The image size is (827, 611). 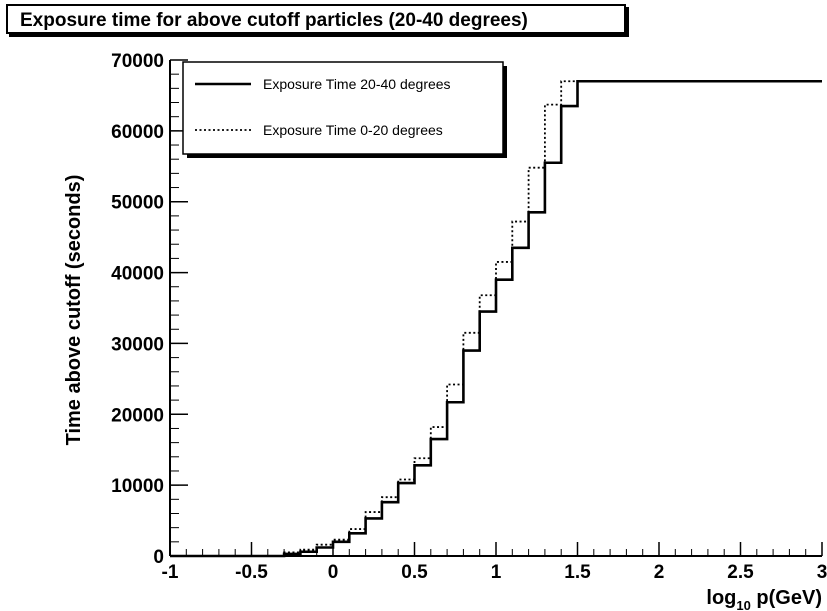 What do you see at coordinates (137, 203) in the screenshot?
I see `y-tick-label: 50000` at bounding box center [137, 203].